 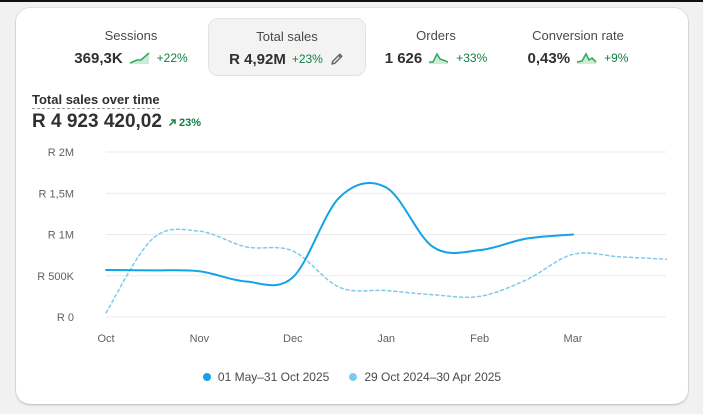 I want to click on legend-dot-previous, so click(x=353, y=377).